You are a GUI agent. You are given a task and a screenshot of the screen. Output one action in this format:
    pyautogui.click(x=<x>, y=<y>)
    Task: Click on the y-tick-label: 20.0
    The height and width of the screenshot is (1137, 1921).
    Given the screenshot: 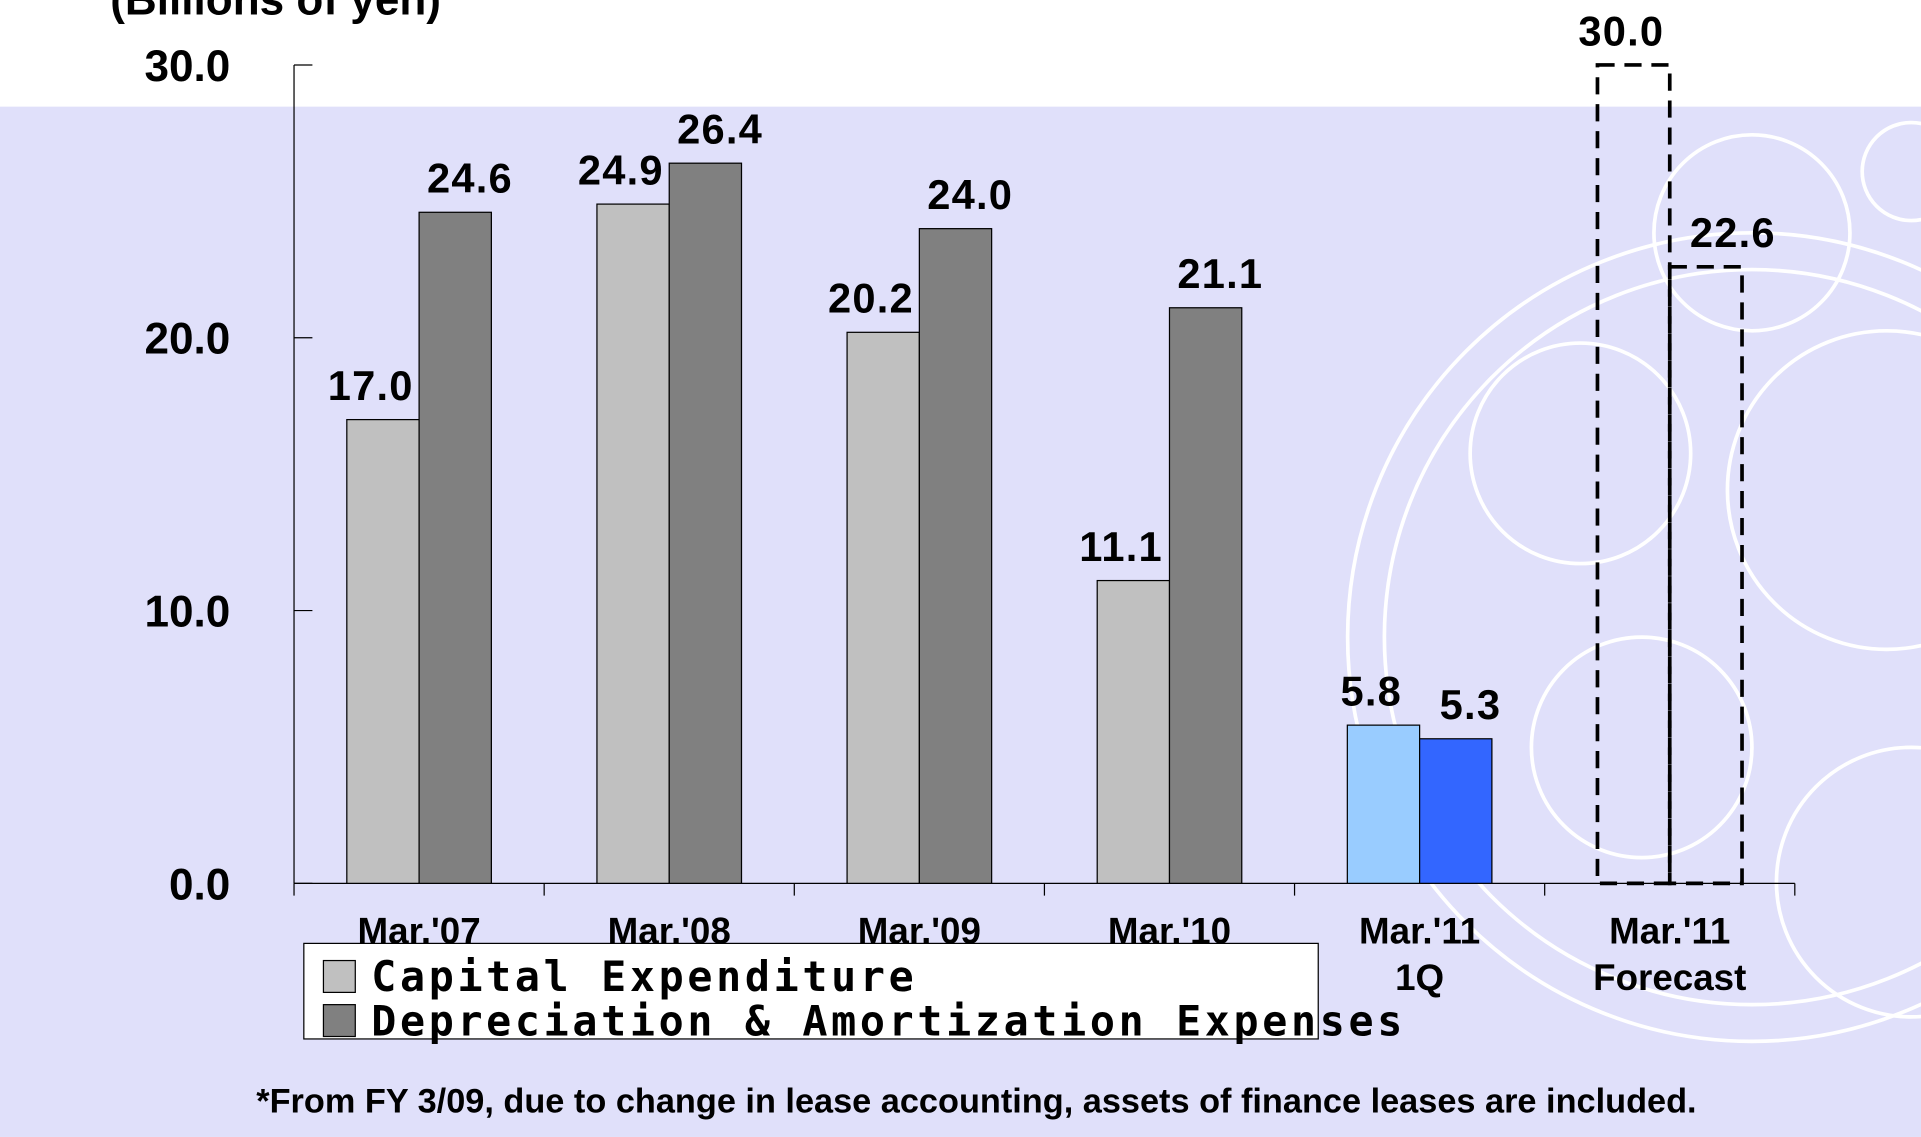 What is the action you would take?
    pyautogui.click(x=187, y=339)
    